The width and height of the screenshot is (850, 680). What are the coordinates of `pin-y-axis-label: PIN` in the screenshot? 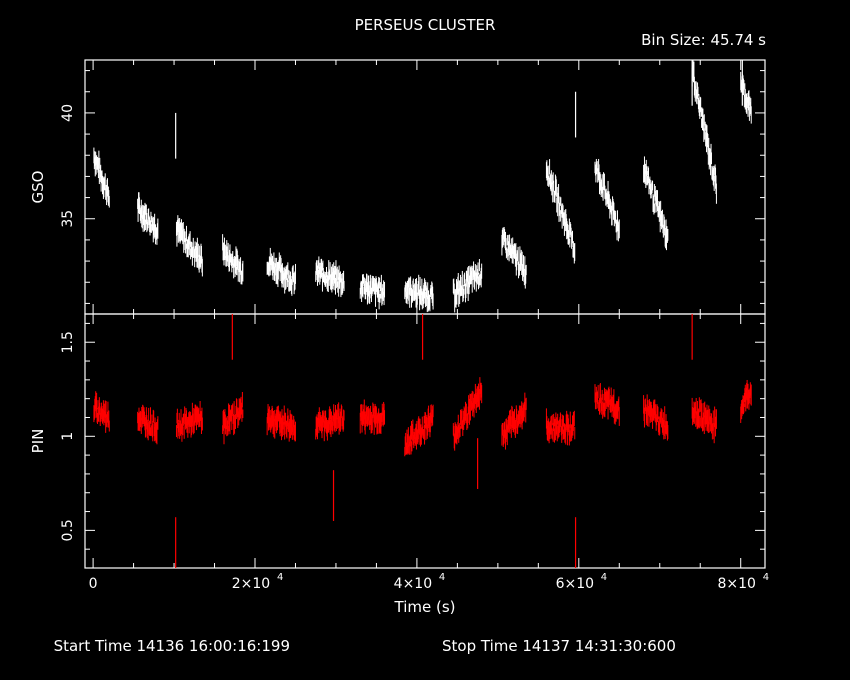 It's located at (38, 441).